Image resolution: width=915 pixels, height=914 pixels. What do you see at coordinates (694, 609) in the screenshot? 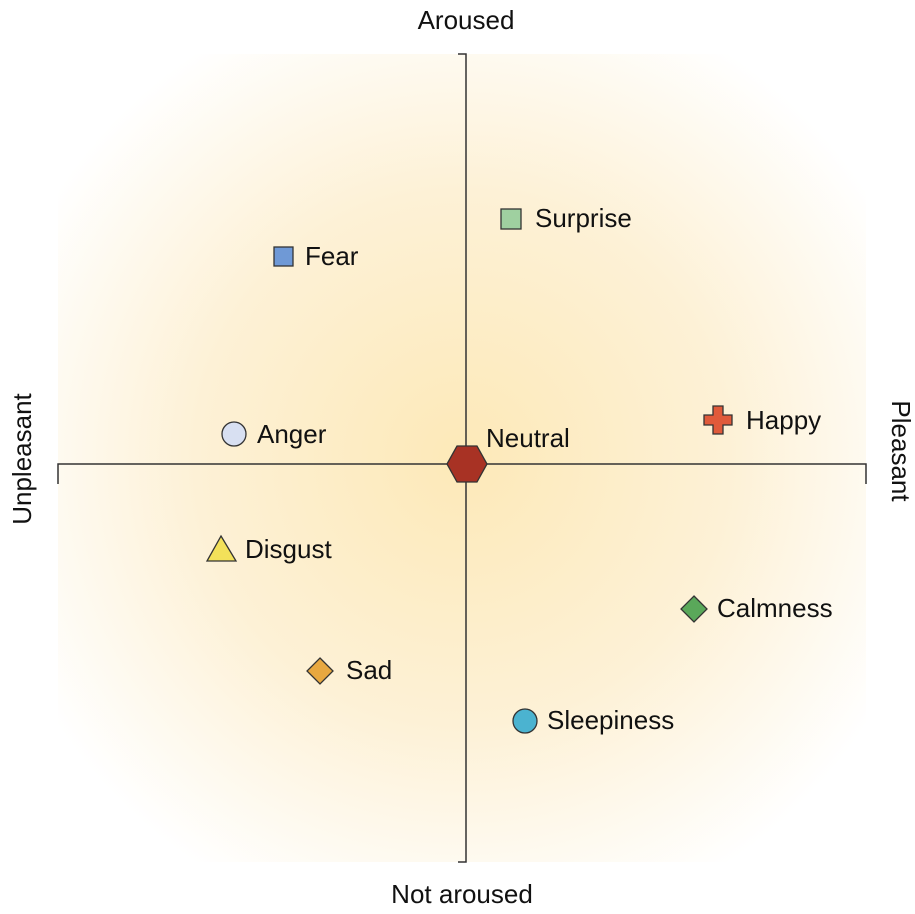
I see `calmness-marker` at bounding box center [694, 609].